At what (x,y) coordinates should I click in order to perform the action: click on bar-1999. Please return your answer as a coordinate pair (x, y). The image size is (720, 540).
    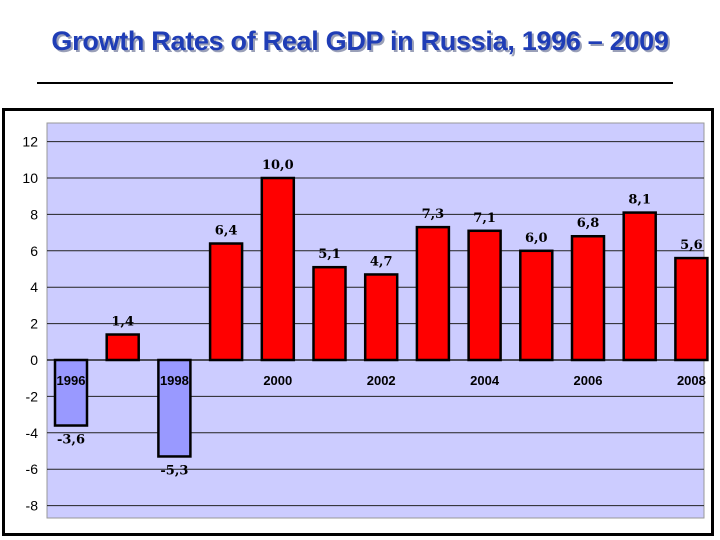
    Looking at the image, I should click on (226, 302).